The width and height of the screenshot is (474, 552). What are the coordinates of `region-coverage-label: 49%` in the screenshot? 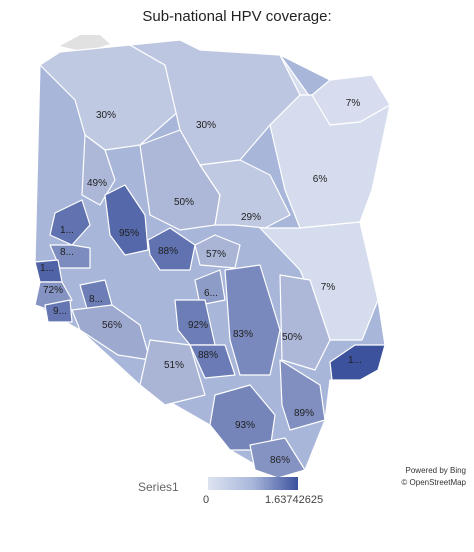 It's located at (97, 183).